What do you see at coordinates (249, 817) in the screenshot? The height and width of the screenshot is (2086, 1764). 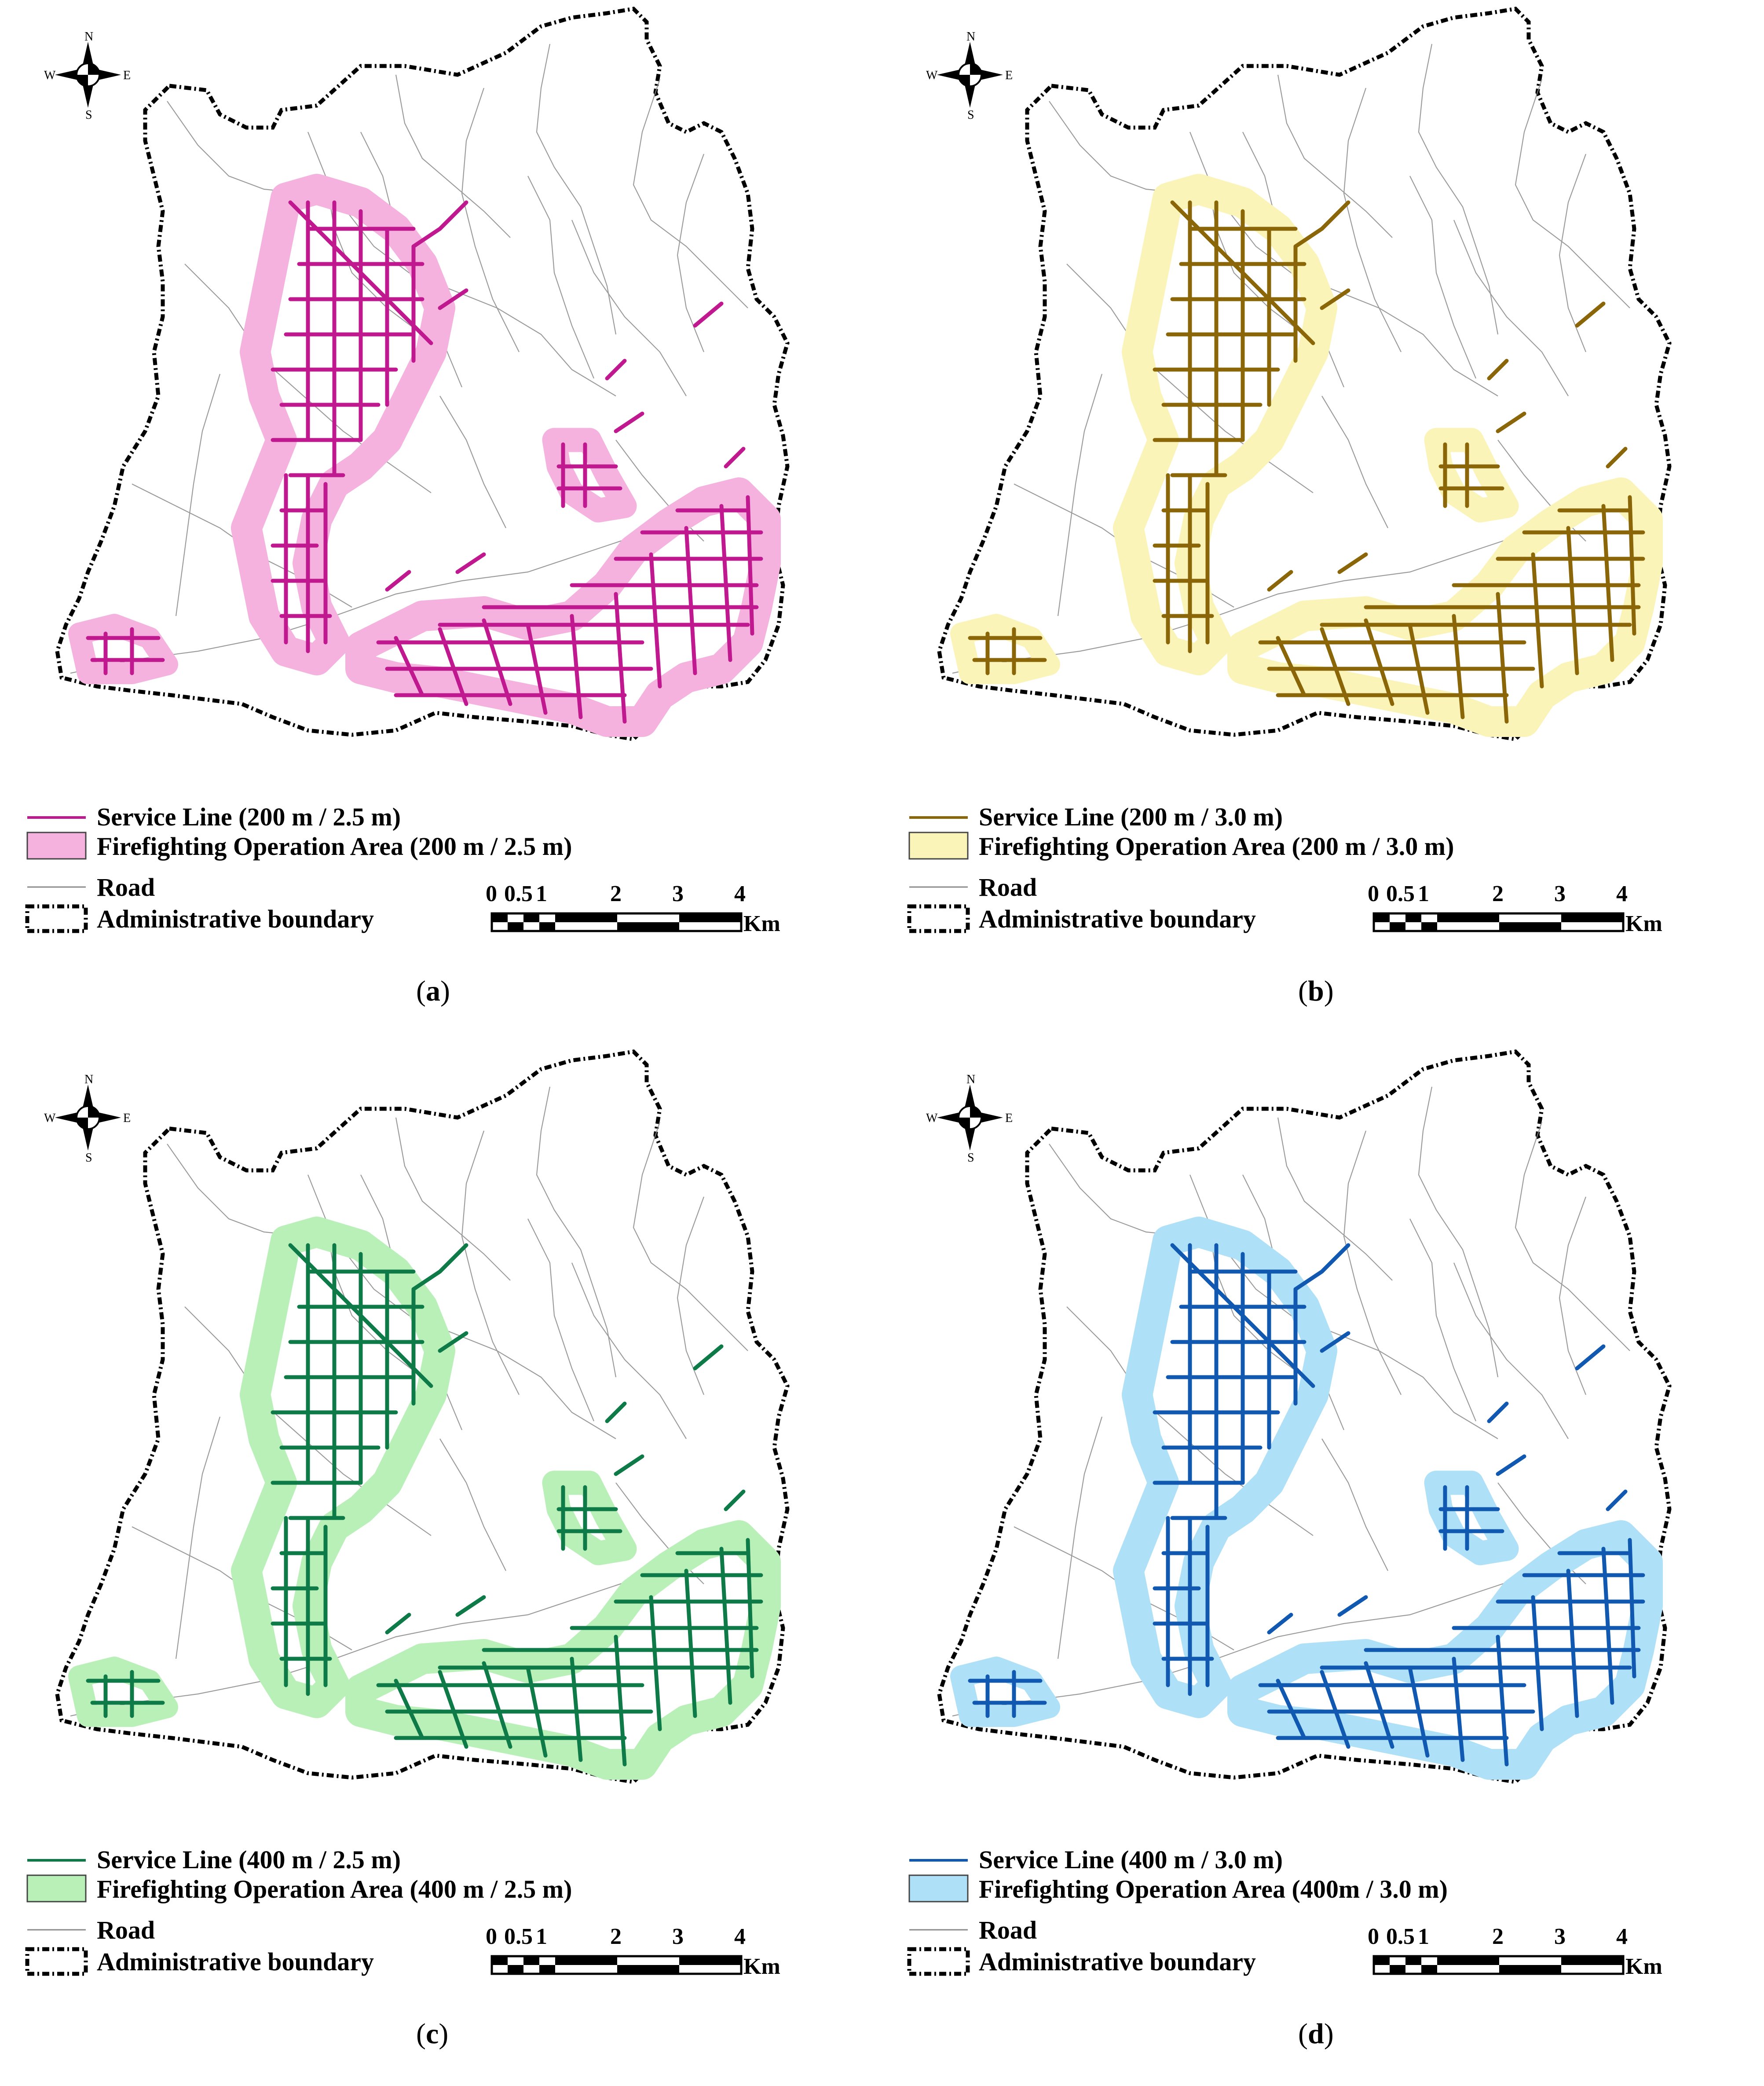 I see `legend-service-line: Service Line (200 m / 2.5 m)` at bounding box center [249, 817].